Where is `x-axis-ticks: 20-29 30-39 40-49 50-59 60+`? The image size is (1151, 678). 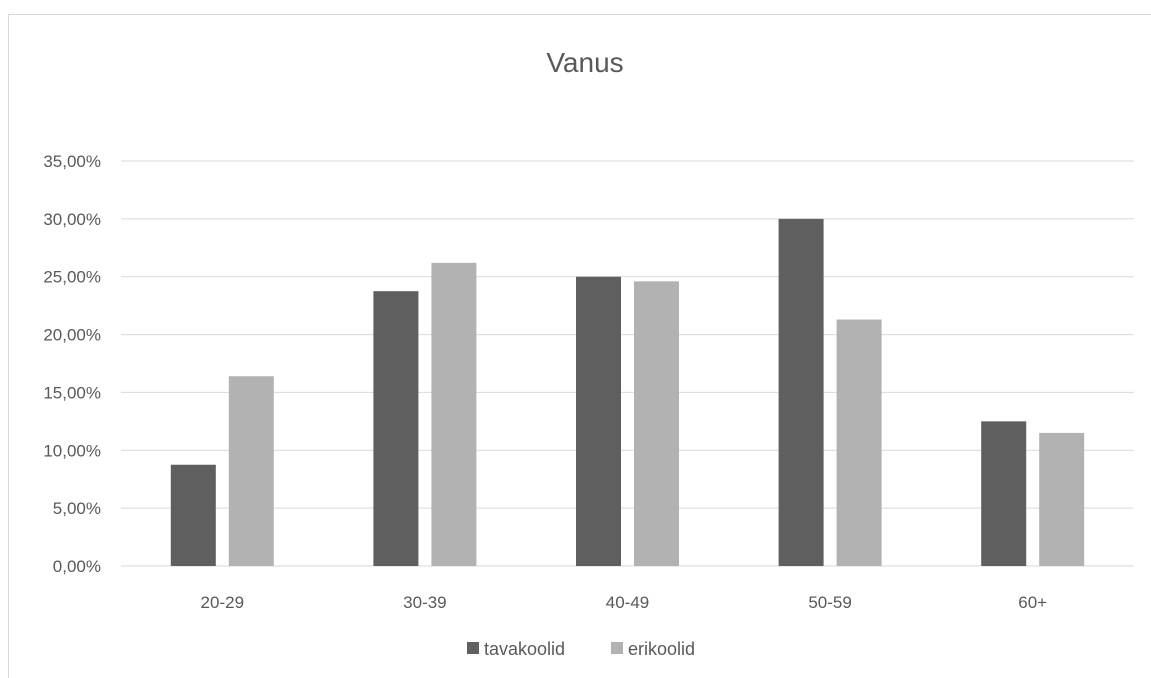 x-axis-ticks: 20-29 30-39 40-49 50-59 60+ is located at coordinates (624, 602).